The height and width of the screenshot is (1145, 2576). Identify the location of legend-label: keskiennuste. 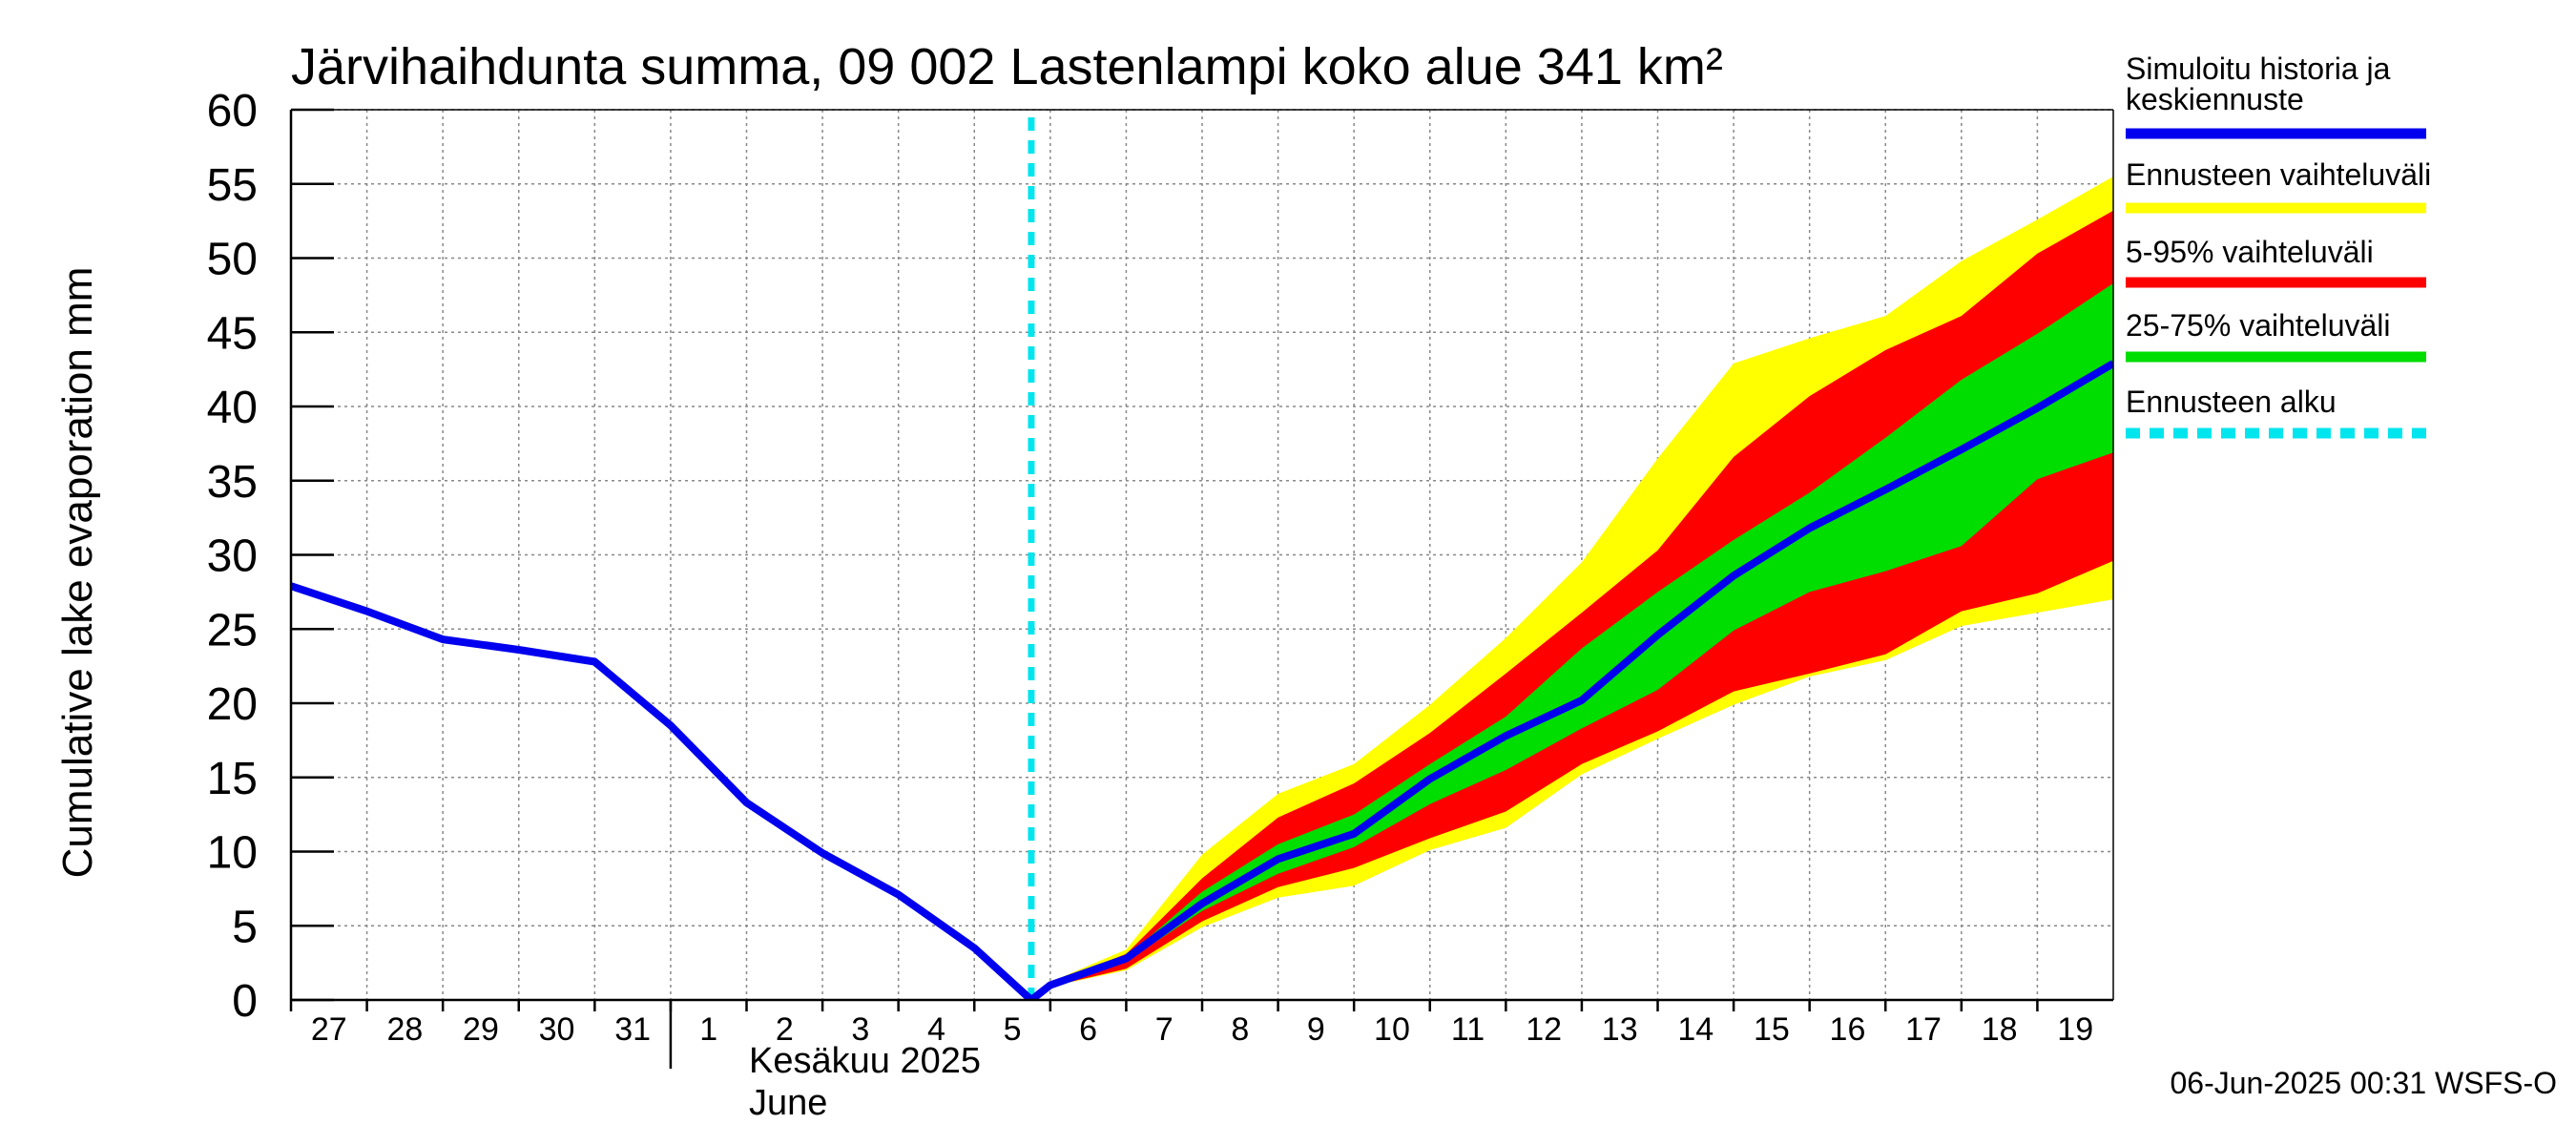
(2215, 99).